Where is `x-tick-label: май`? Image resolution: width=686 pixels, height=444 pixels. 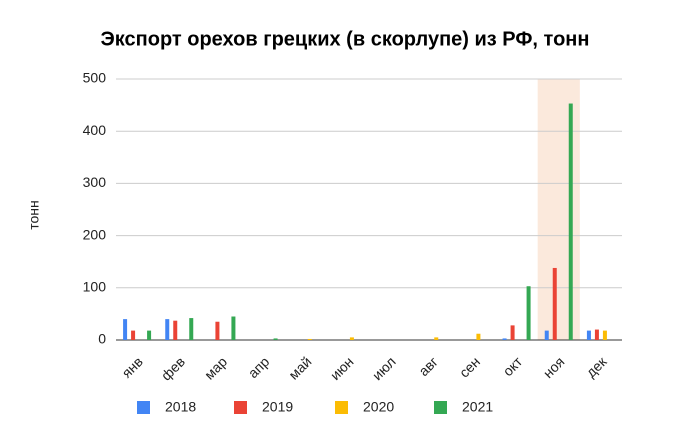 x-tick-label: май is located at coordinates (299, 367).